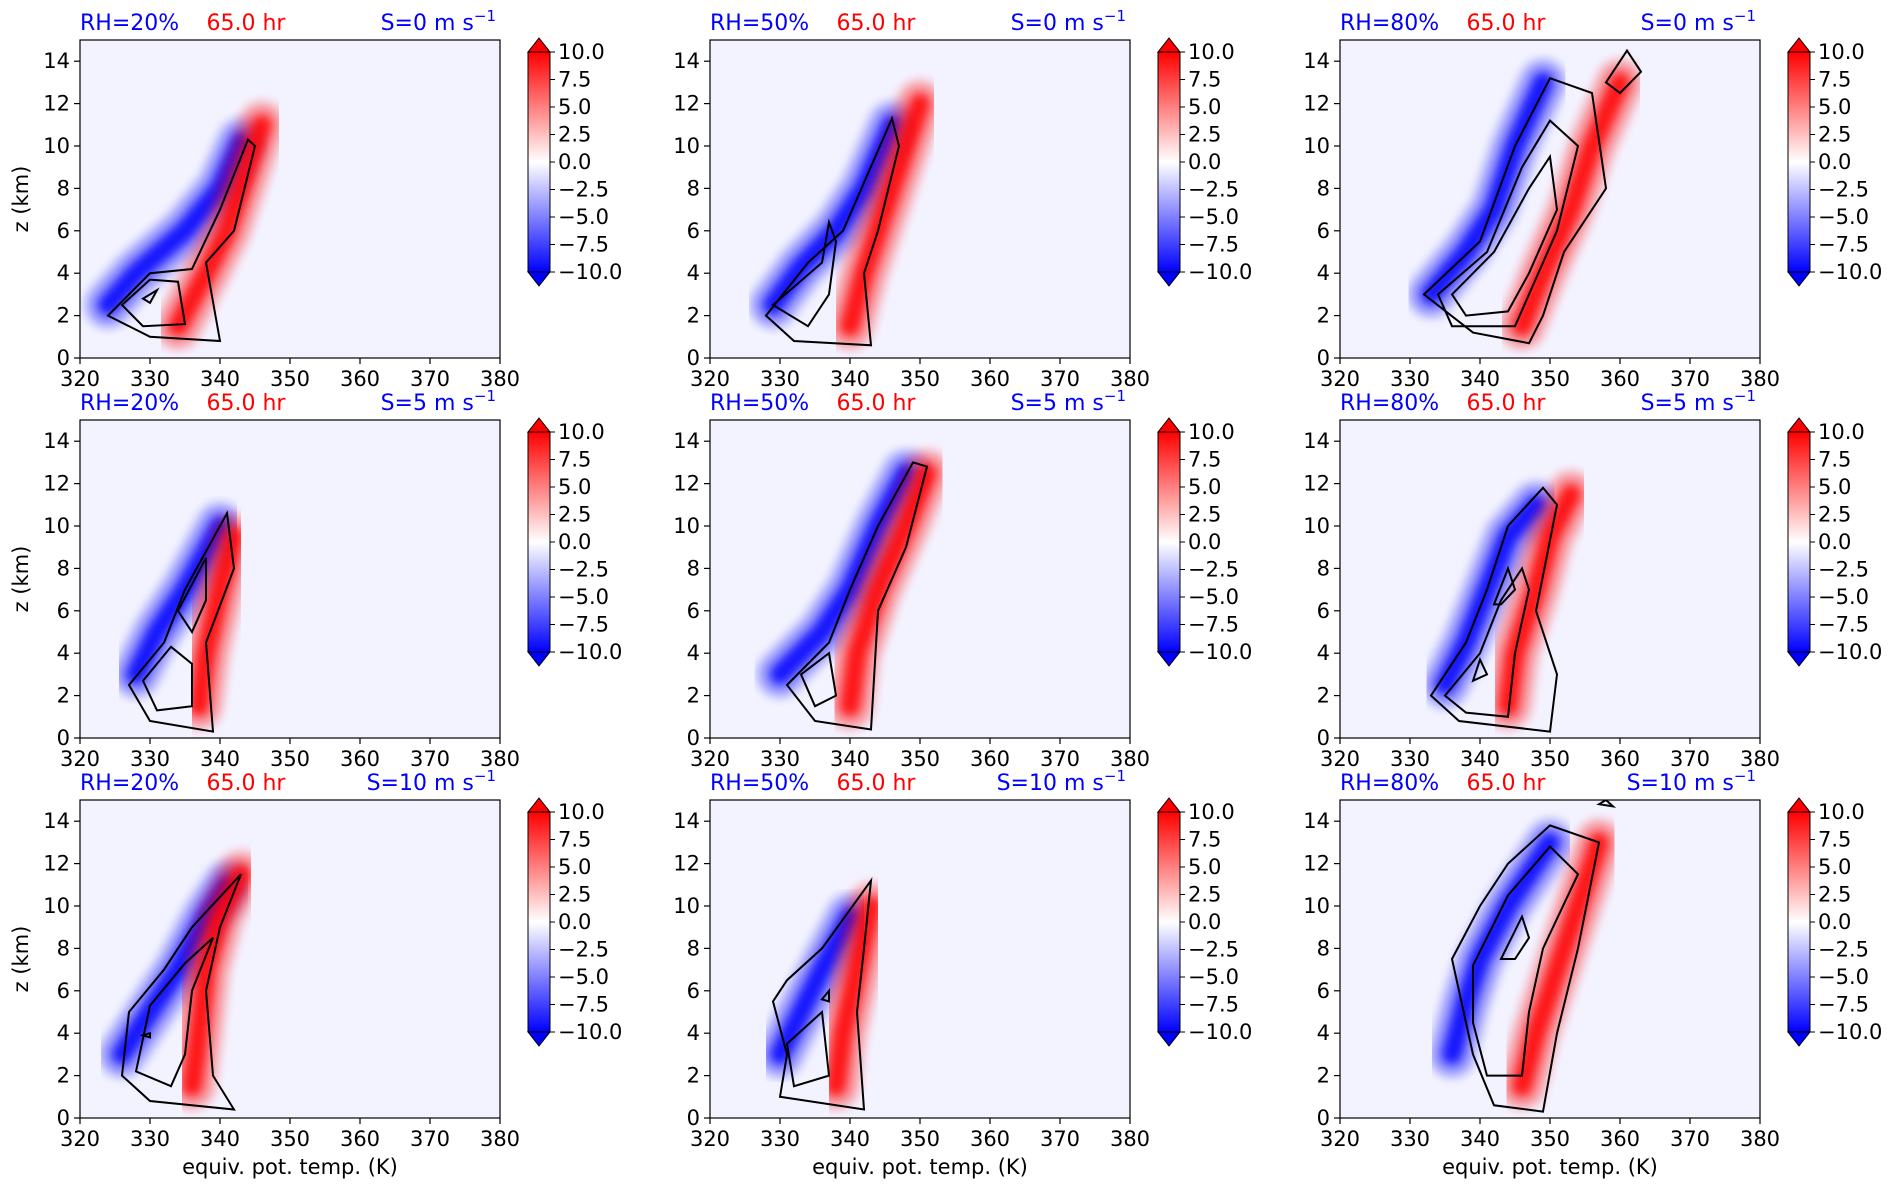 This screenshot has width=1895, height=1191. What do you see at coordinates (185, 618) in the screenshot?
I see `field-layer` at bounding box center [185, 618].